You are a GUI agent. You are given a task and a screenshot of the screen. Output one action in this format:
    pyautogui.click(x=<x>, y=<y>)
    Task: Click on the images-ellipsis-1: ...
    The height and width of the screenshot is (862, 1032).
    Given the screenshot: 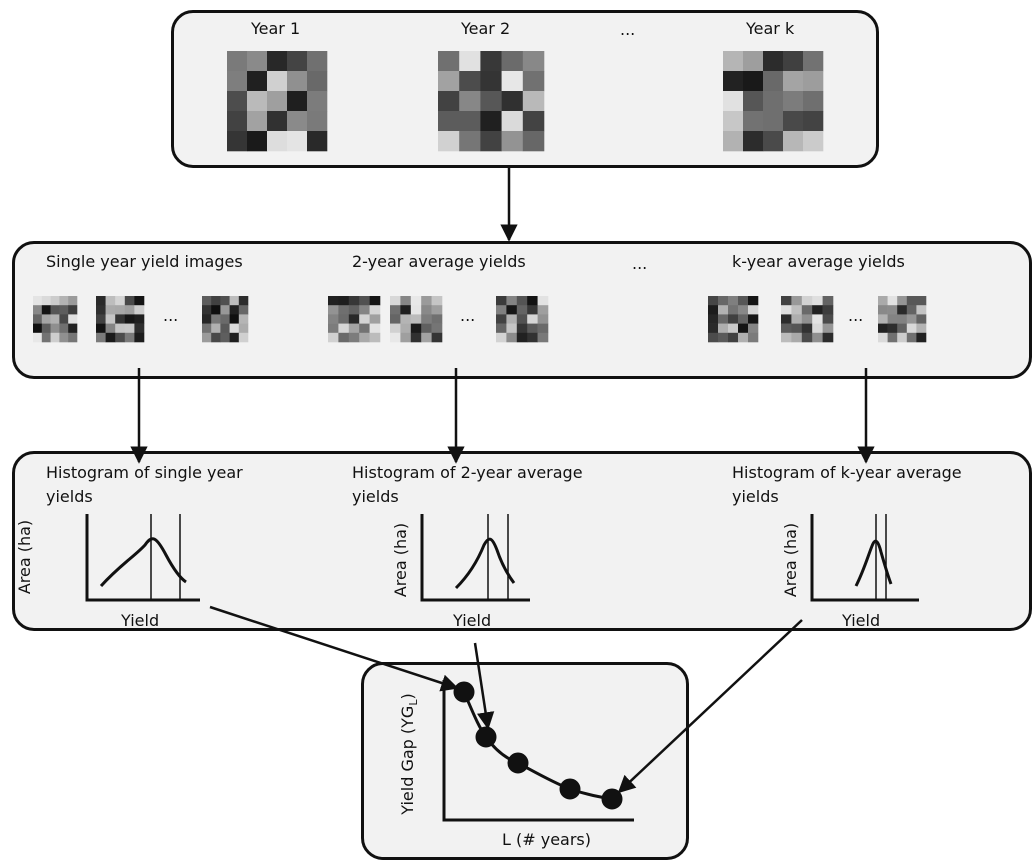 What is the action you would take?
    pyautogui.click(x=171, y=315)
    